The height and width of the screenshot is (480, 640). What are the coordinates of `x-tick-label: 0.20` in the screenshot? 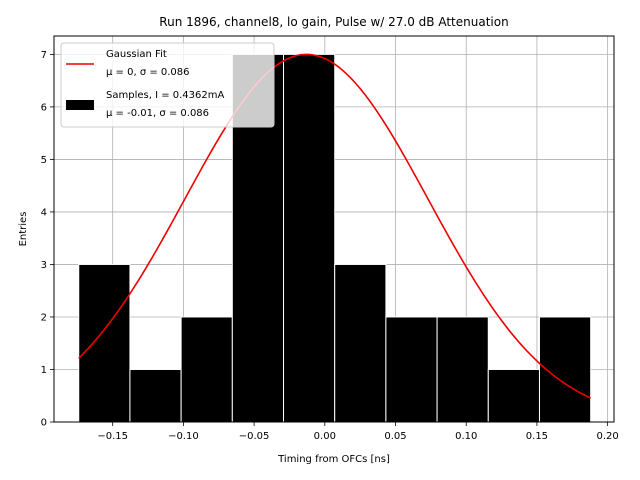 It's located at (608, 436).